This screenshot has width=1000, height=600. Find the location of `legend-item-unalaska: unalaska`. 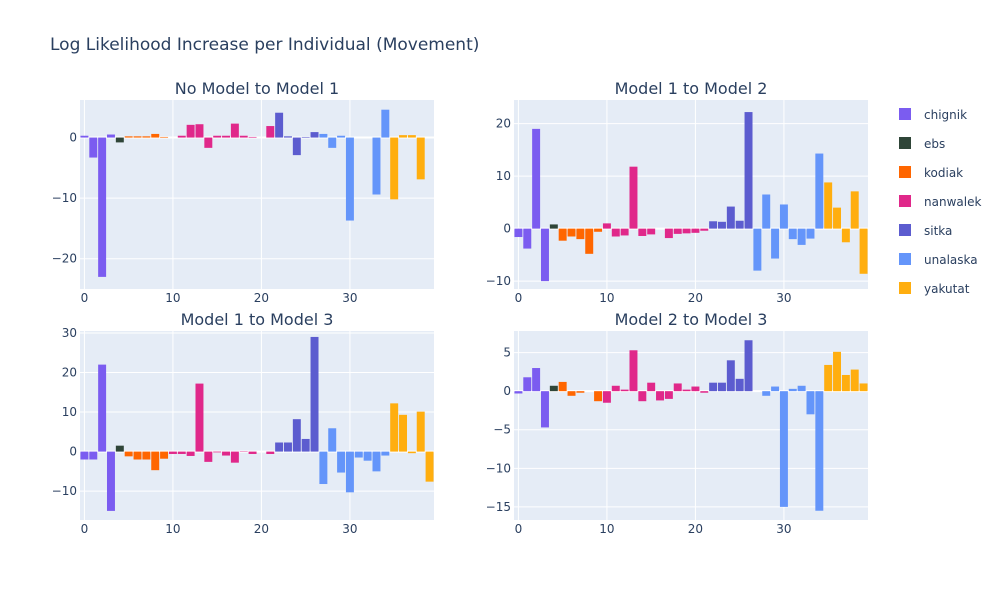

legend-item-unalaska: unalaska is located at coordinates (938, 260).